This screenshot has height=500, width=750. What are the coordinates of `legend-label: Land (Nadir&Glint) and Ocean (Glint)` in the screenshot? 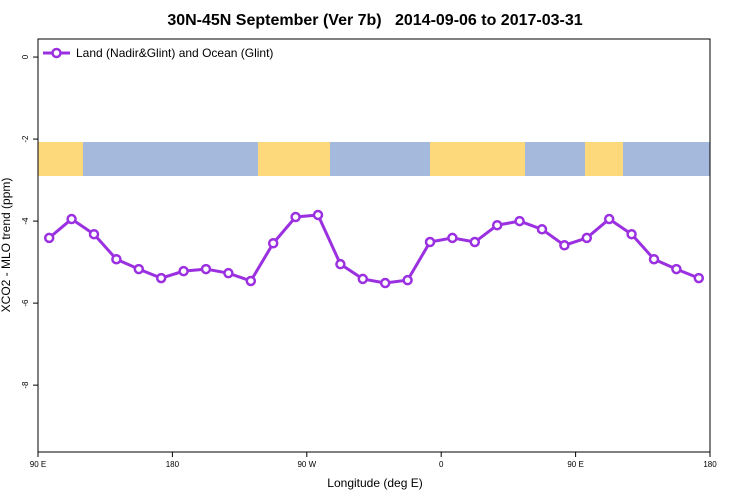 It's located at (174, 53).